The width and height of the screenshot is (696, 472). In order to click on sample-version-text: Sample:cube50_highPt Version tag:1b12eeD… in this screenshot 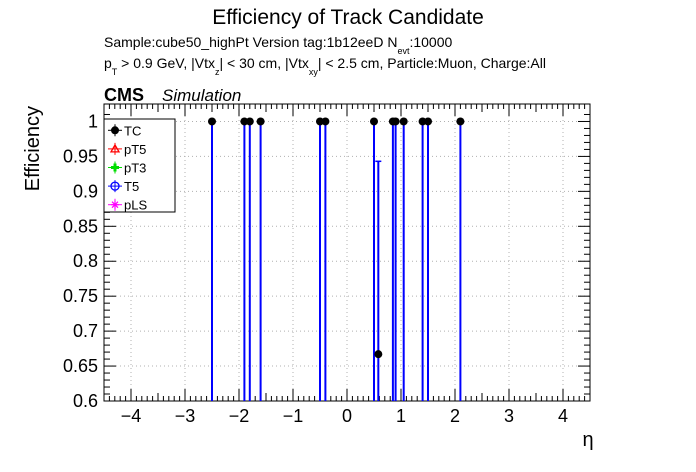, I will do `click(250, 42)`.